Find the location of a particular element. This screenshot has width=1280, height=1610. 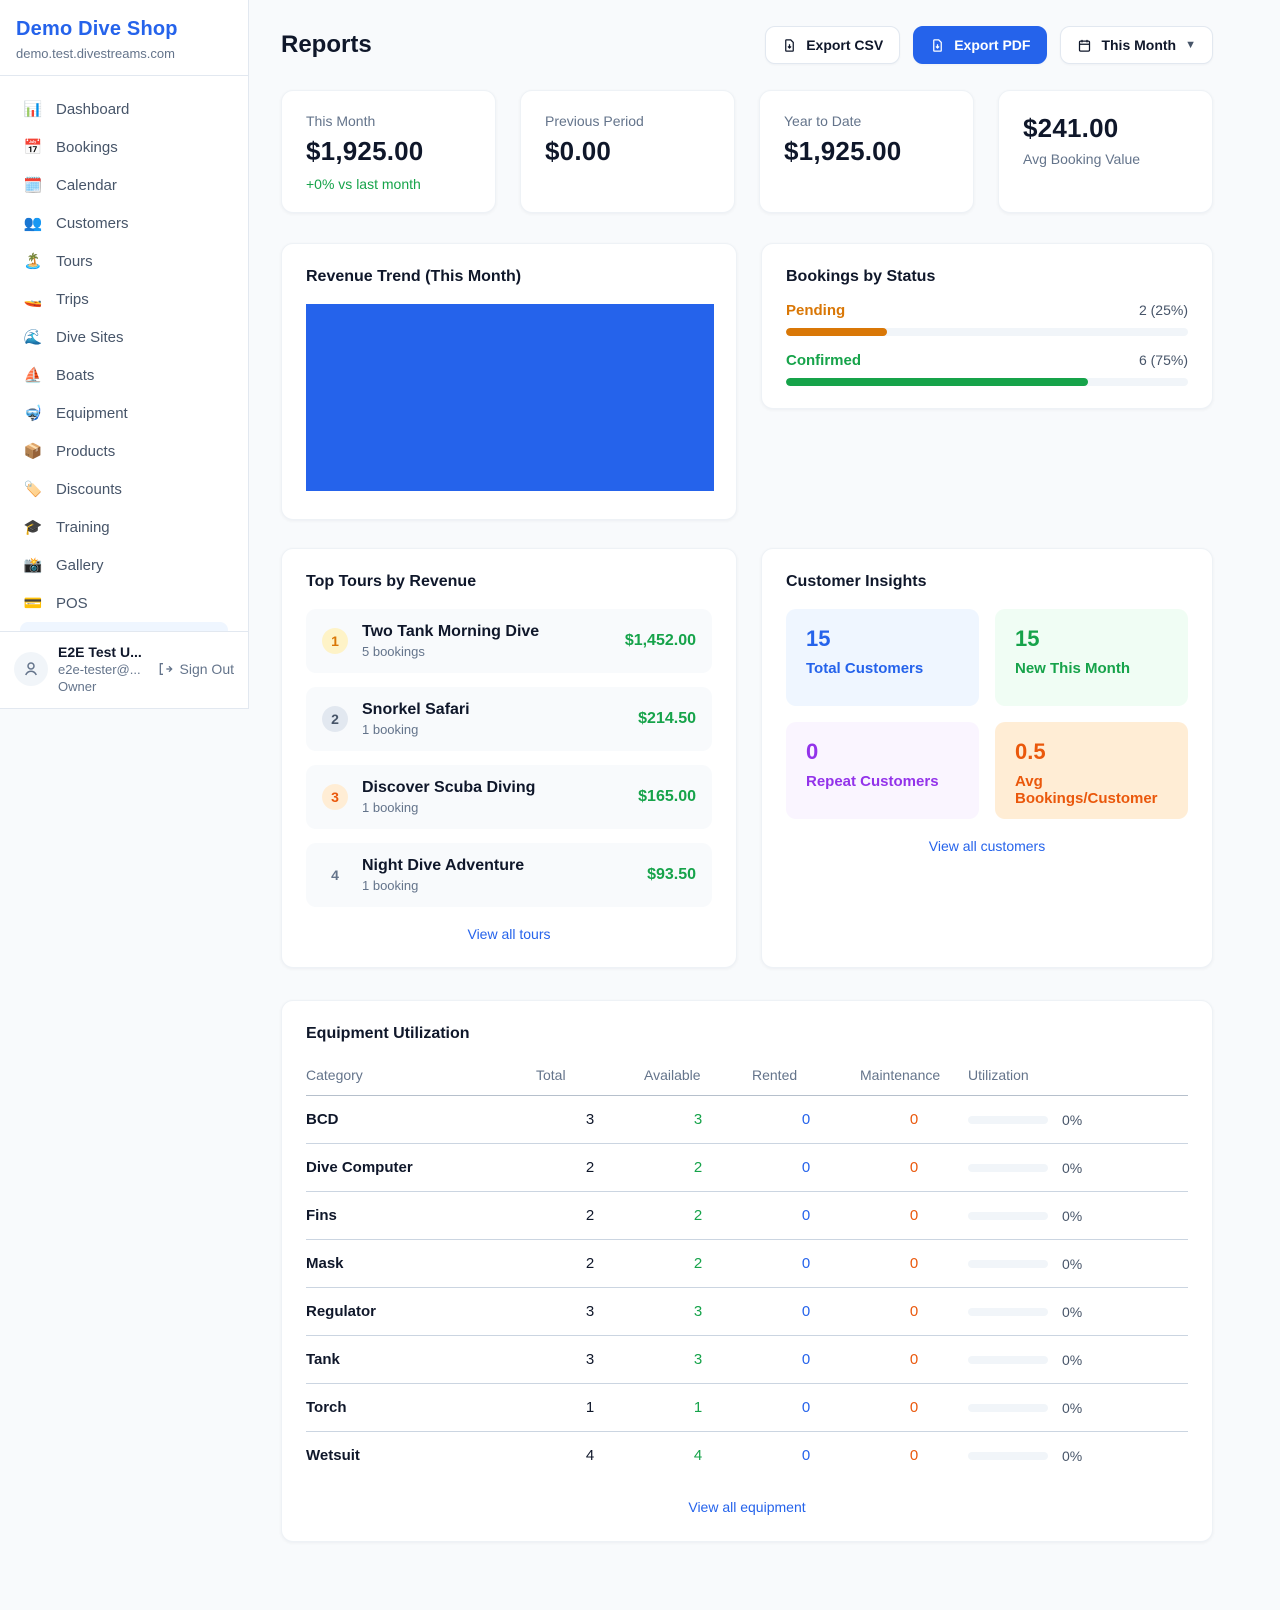

sidebar-item-label: POS is located at coordinates (72, 603).